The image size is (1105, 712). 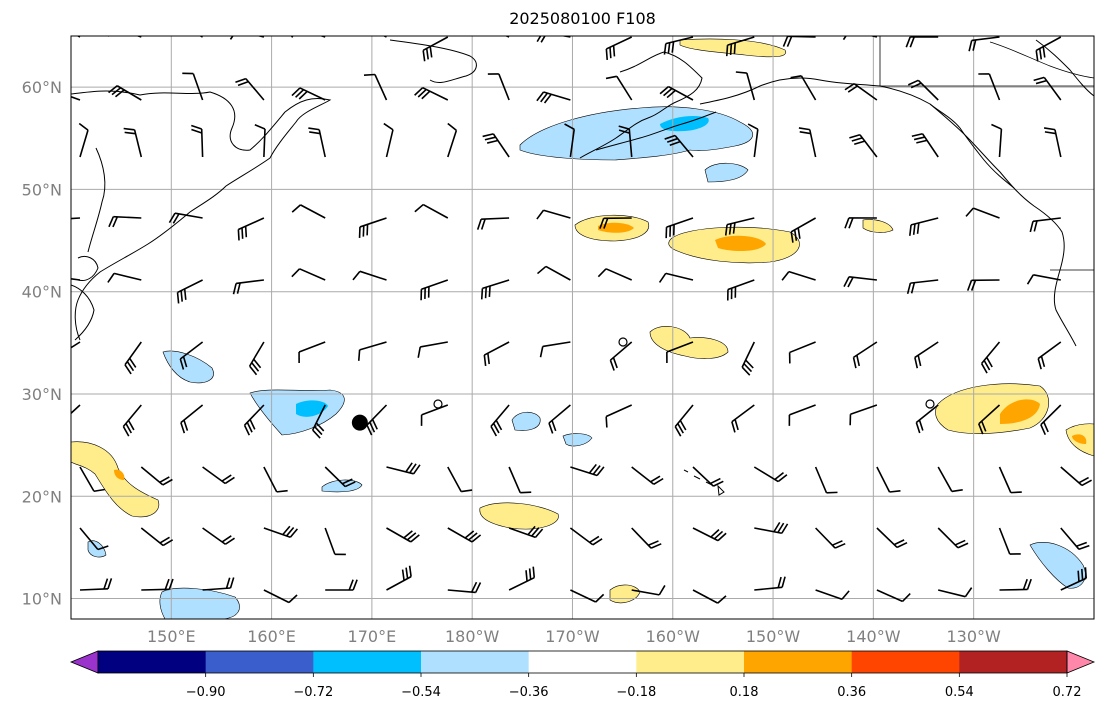 I want to click on positive-anomaly-west-c, so click(x=115, y=479).